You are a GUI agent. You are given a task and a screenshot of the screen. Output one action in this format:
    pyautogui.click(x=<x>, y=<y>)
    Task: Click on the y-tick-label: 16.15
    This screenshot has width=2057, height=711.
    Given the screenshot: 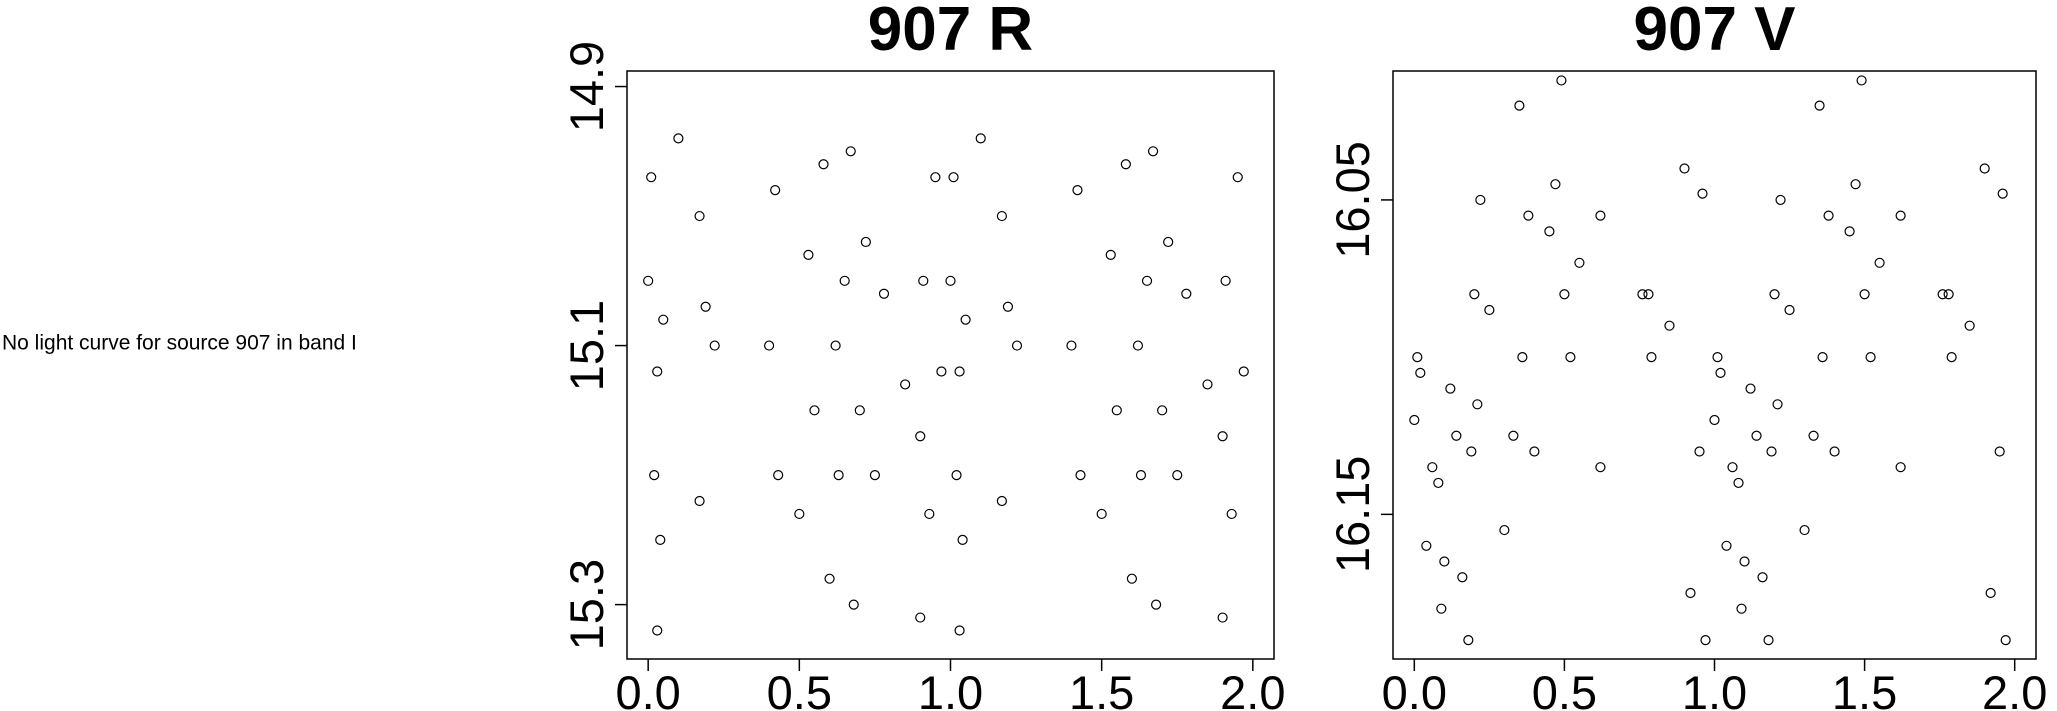 What is the action you would take?
    pyautogui.click(x=1352, y=515)
    